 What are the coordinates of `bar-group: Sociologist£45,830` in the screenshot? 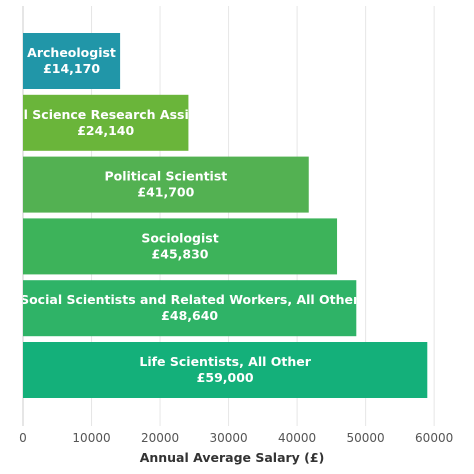 It's located at (180, 246).